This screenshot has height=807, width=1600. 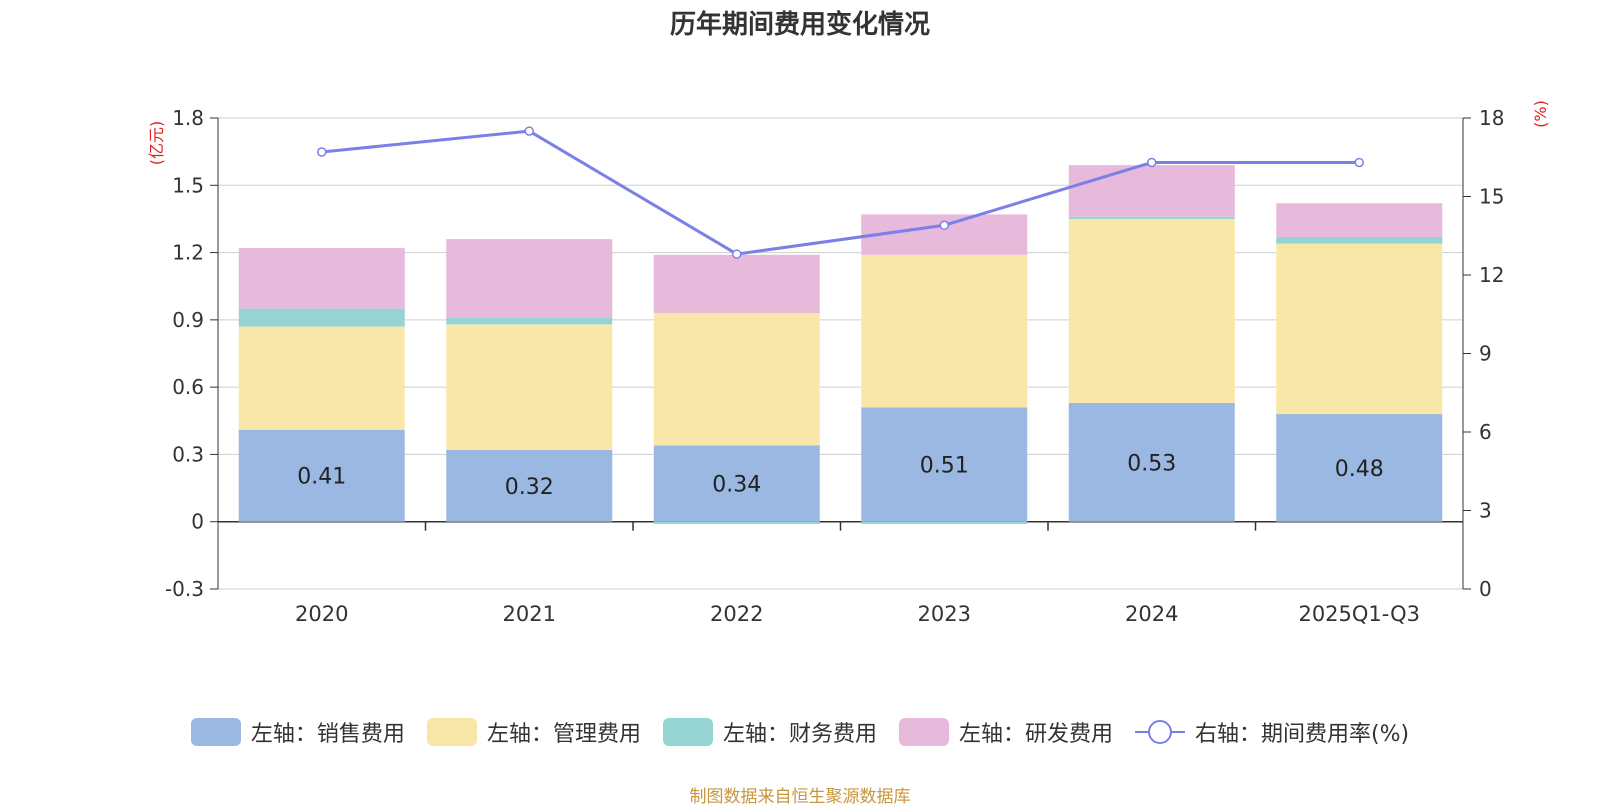 I want to click on legend-item-expense-rate: 右轴：期间费用率(%), so click(x=1272, y=732).